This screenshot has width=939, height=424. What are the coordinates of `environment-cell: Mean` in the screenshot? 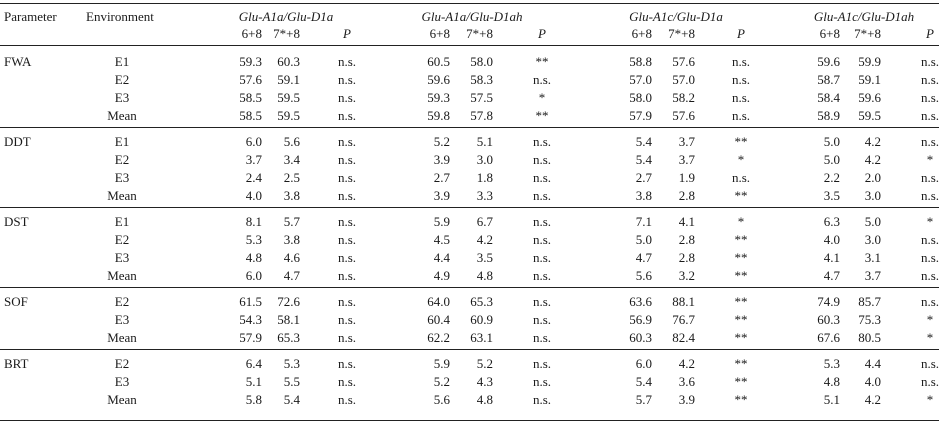 It's located at (122, 275).